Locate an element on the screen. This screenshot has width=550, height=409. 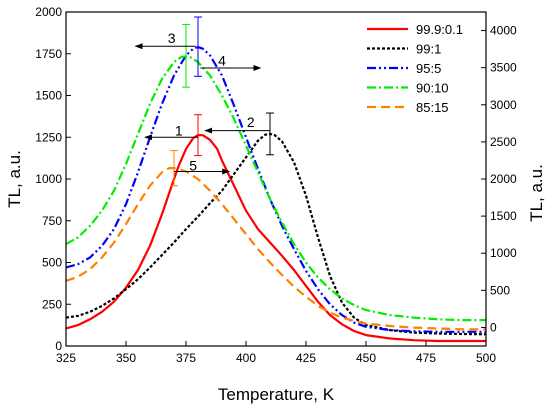
annotation-label: 2 is located at coordinates (251, 122).